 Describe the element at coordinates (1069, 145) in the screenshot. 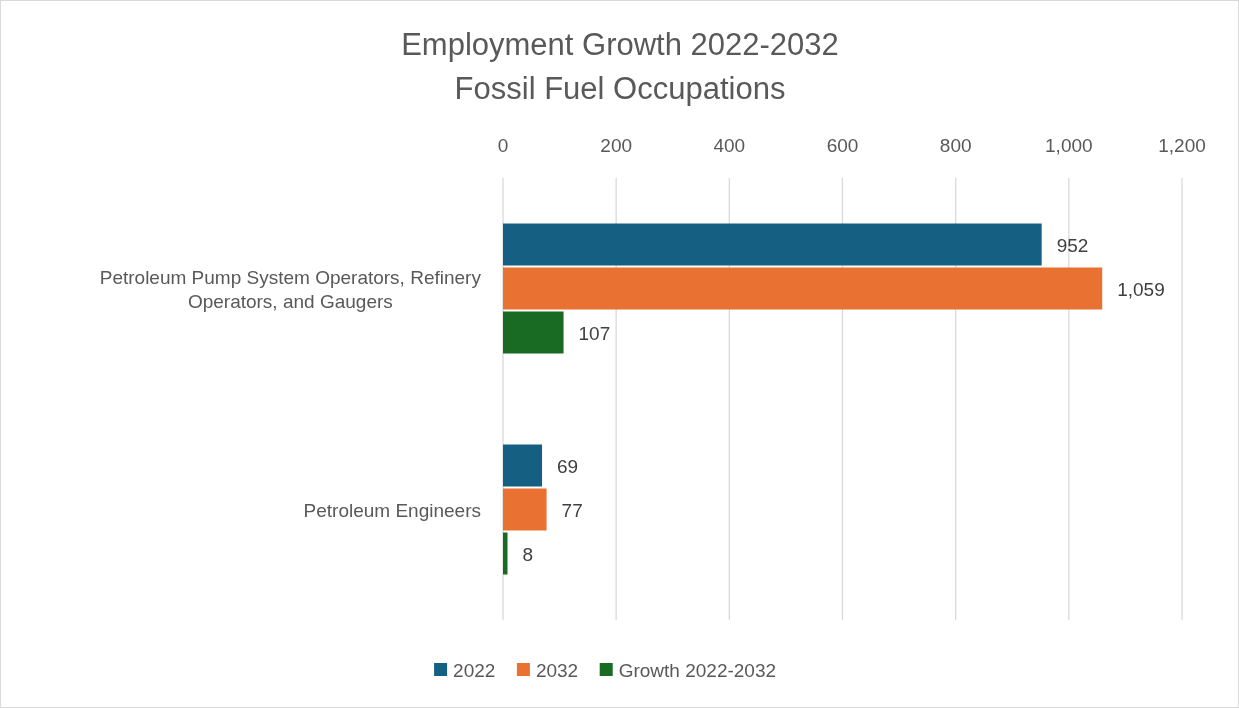

I see `x-tick-label: 1,000` at that location.